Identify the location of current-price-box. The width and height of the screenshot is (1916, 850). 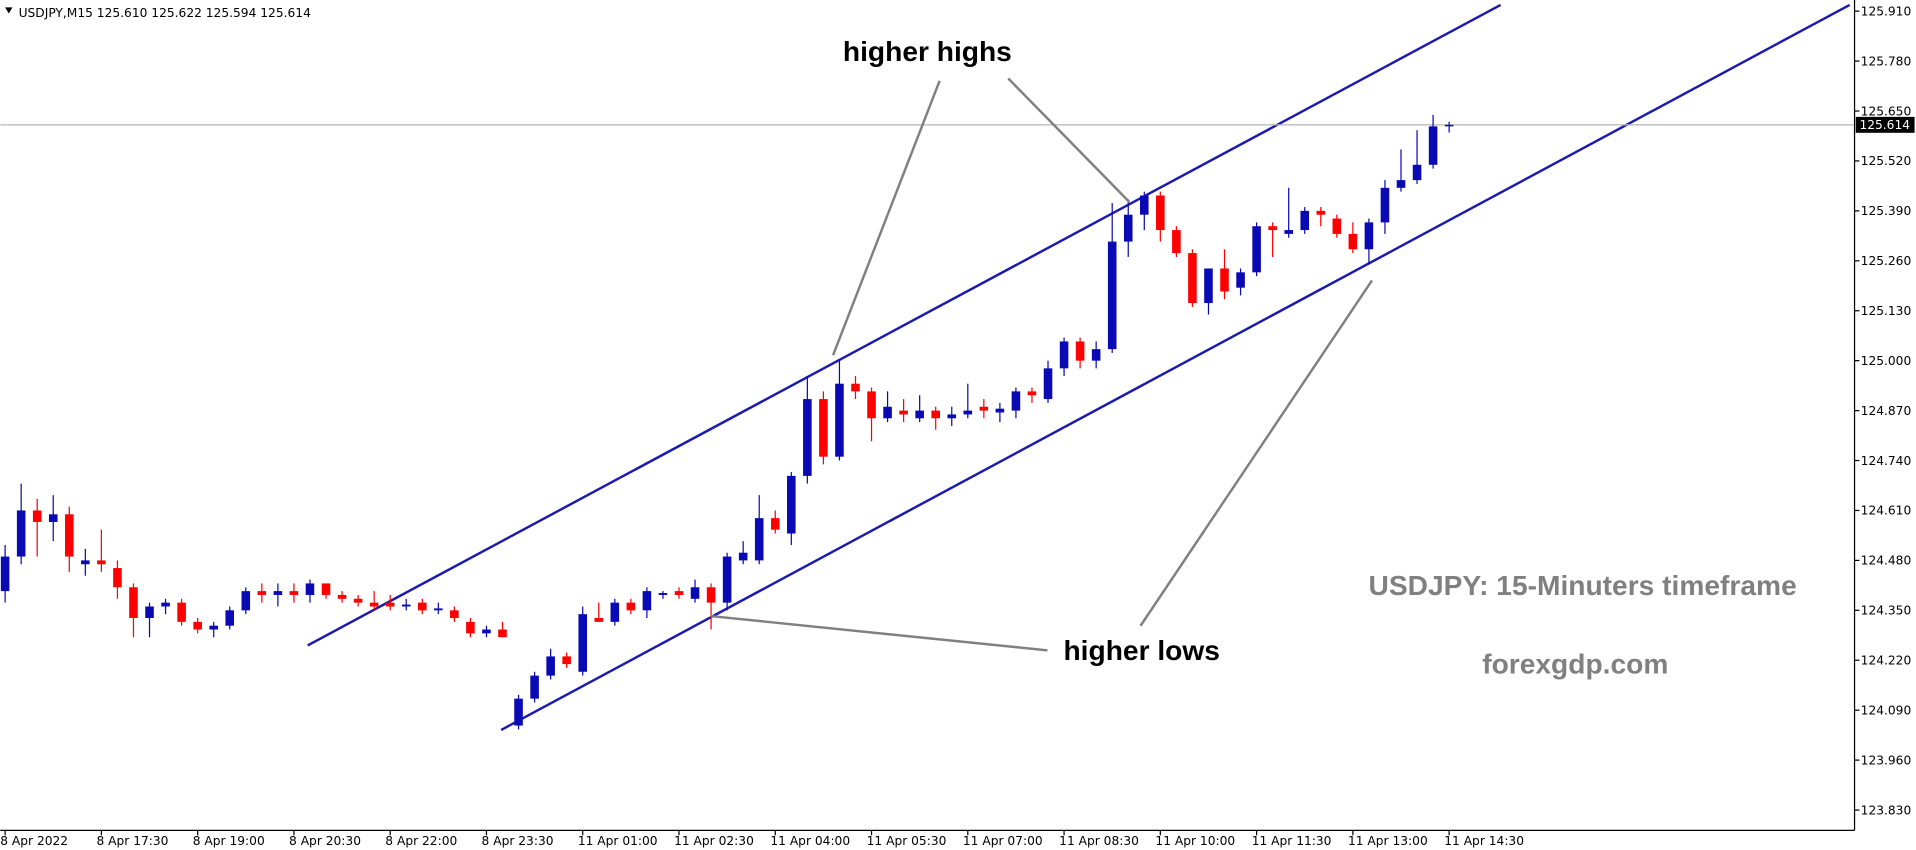
(1885, 124).